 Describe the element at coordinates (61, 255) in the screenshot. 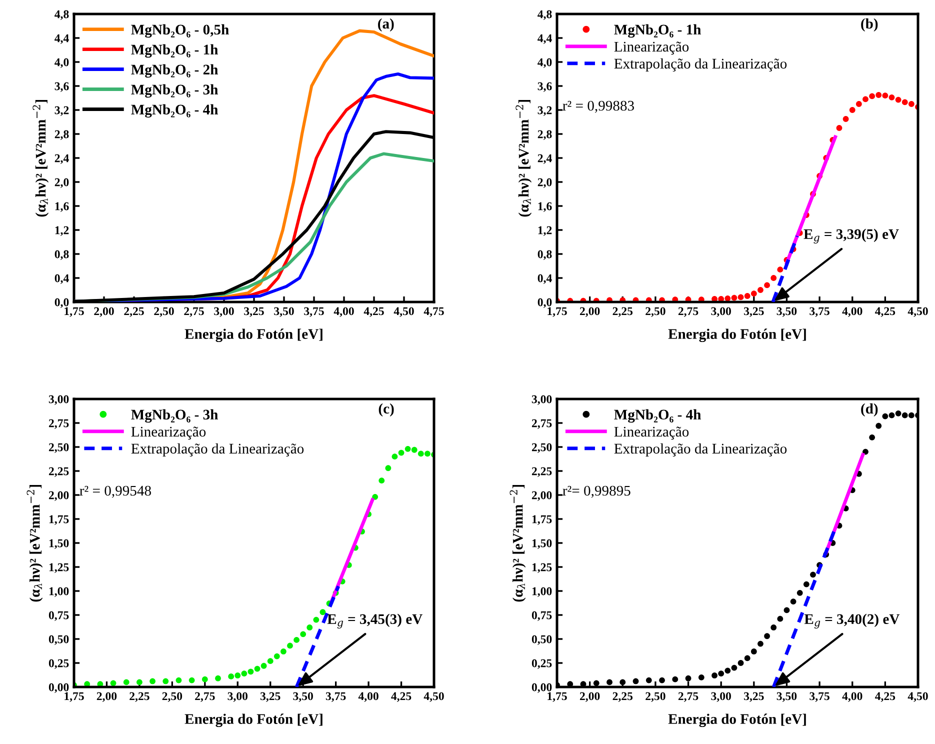

I see `y-tick-label: 0,8` at that location.